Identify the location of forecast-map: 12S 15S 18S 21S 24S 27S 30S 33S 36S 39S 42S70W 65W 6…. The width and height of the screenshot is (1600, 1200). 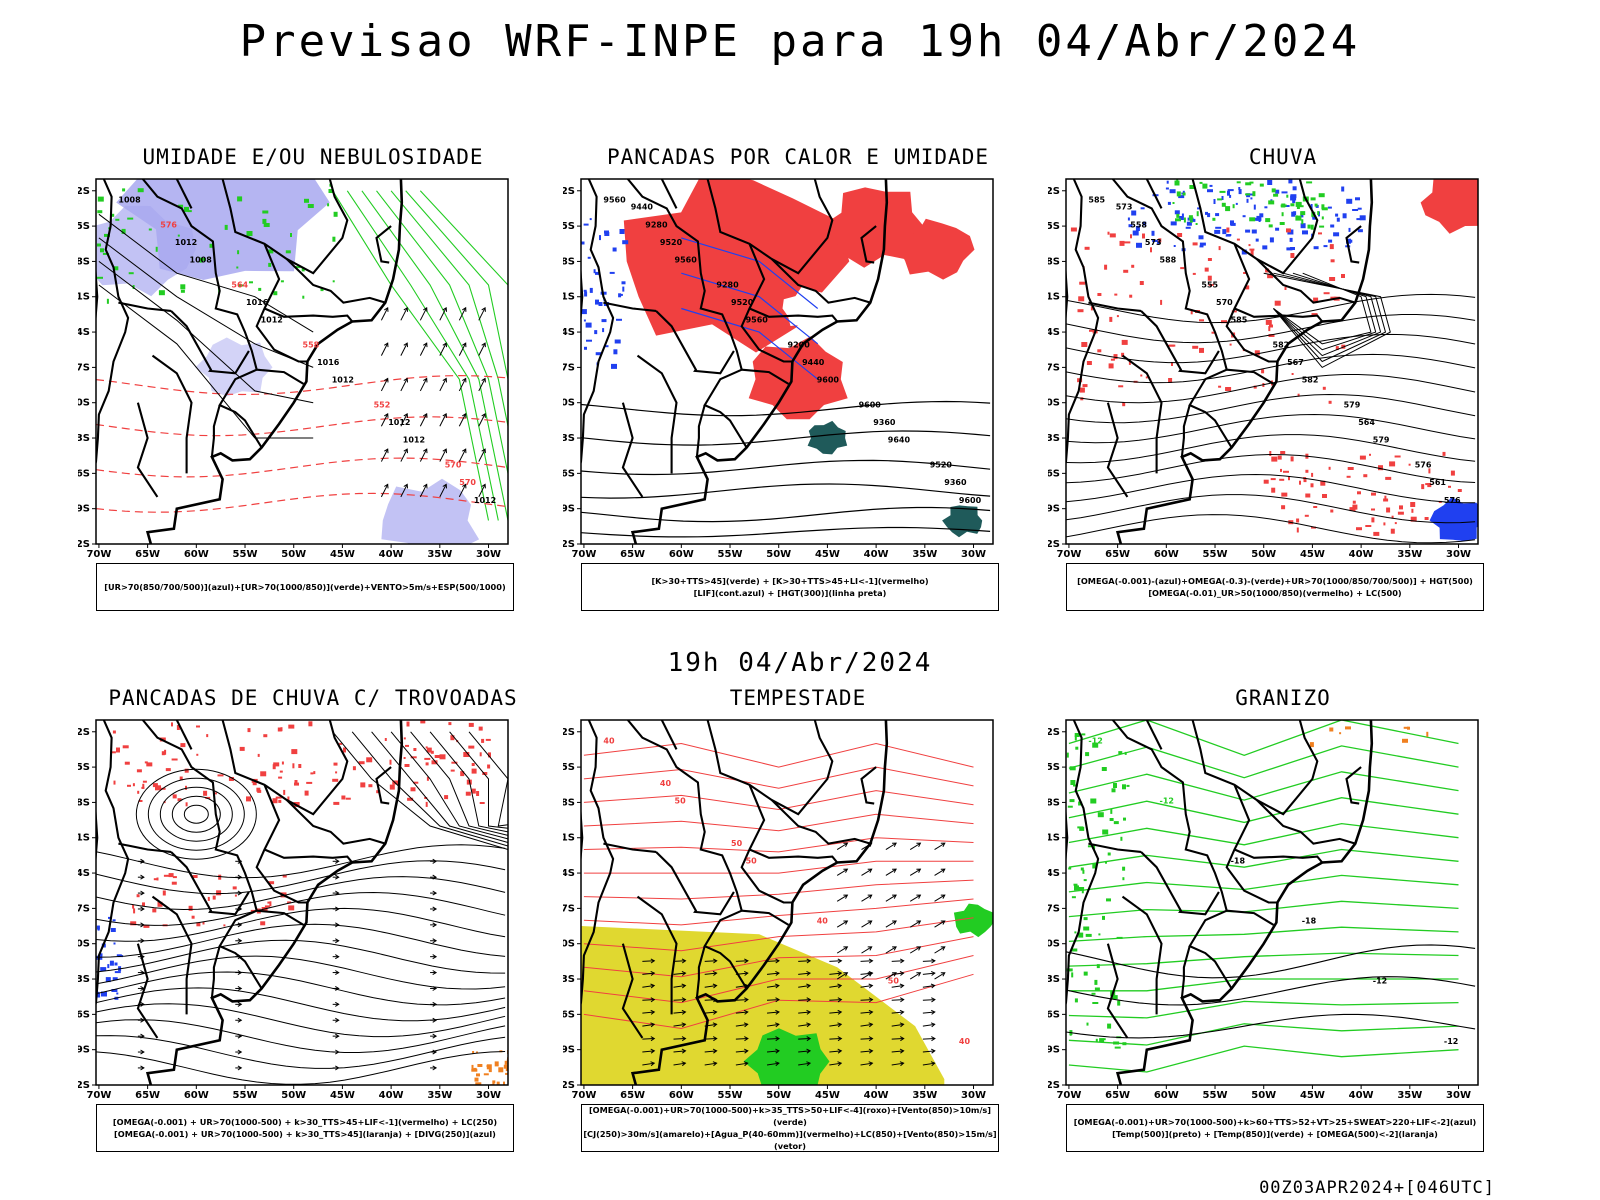
(293, 910).